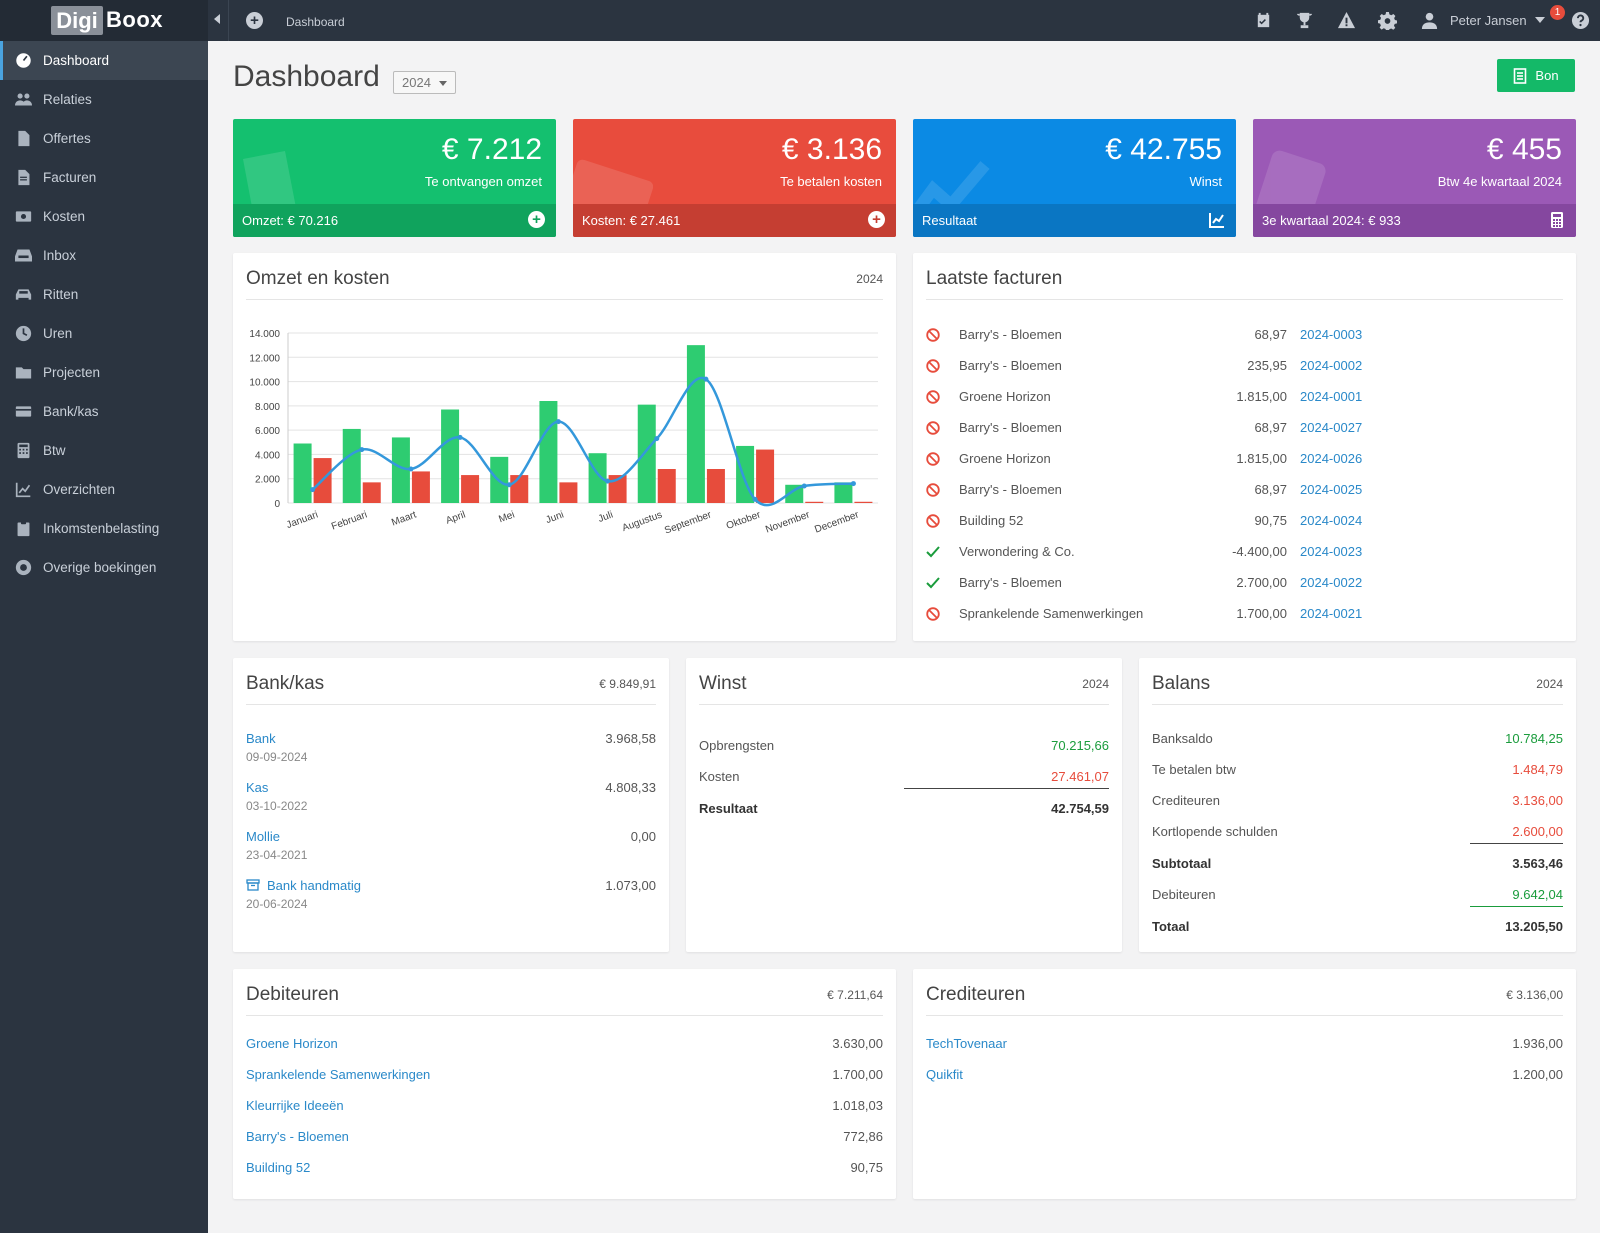  I want to click on debiteuren-name-link: Groene Horizon, so click(292, 1043).